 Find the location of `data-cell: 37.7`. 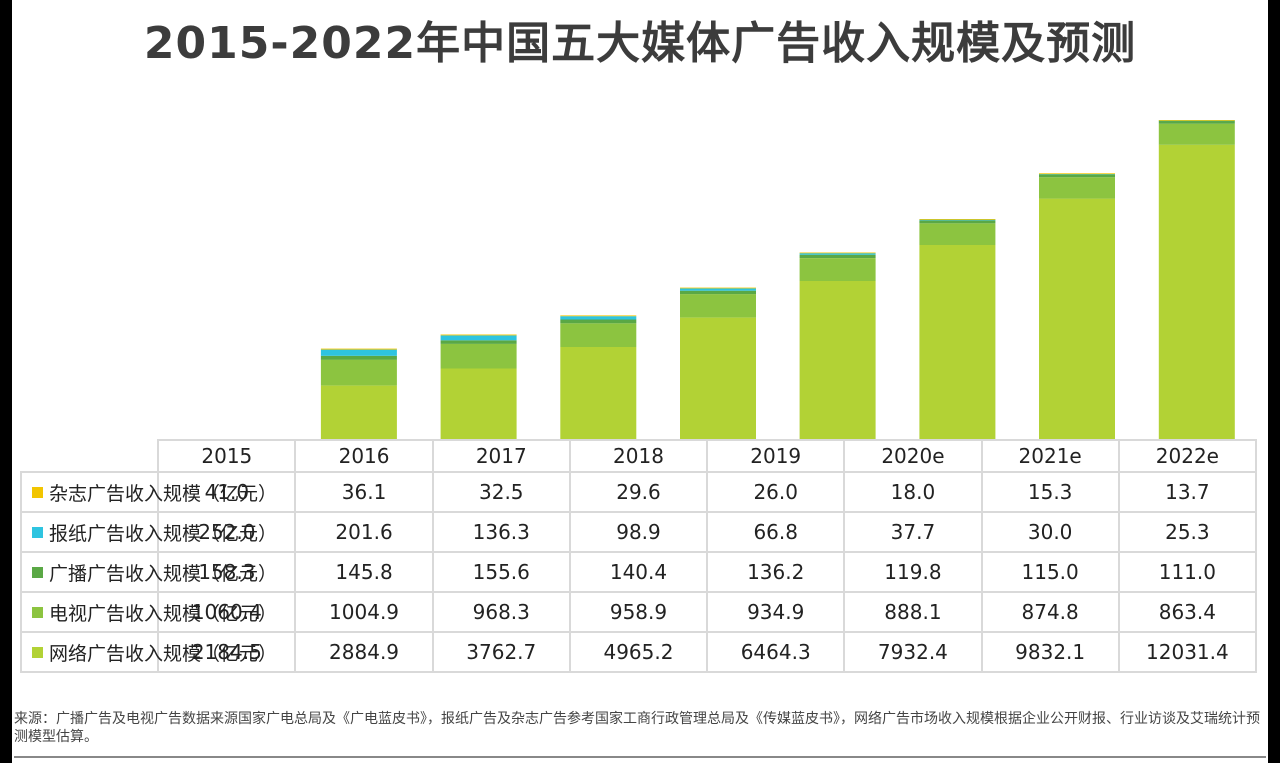

data-cell: 37.7 is located at coordinates (913, 532).